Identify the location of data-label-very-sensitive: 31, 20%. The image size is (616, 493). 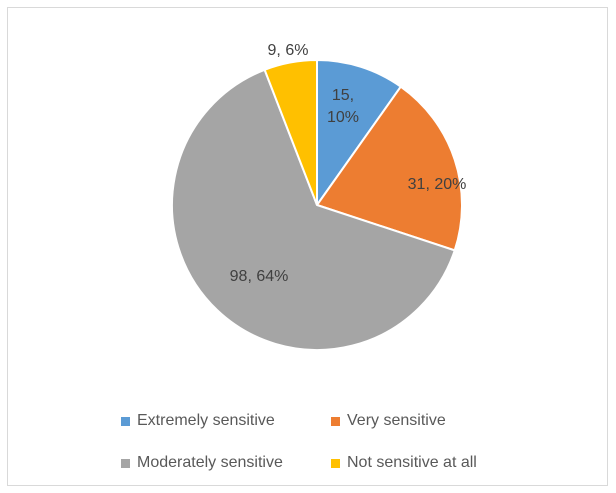
(437, 184).